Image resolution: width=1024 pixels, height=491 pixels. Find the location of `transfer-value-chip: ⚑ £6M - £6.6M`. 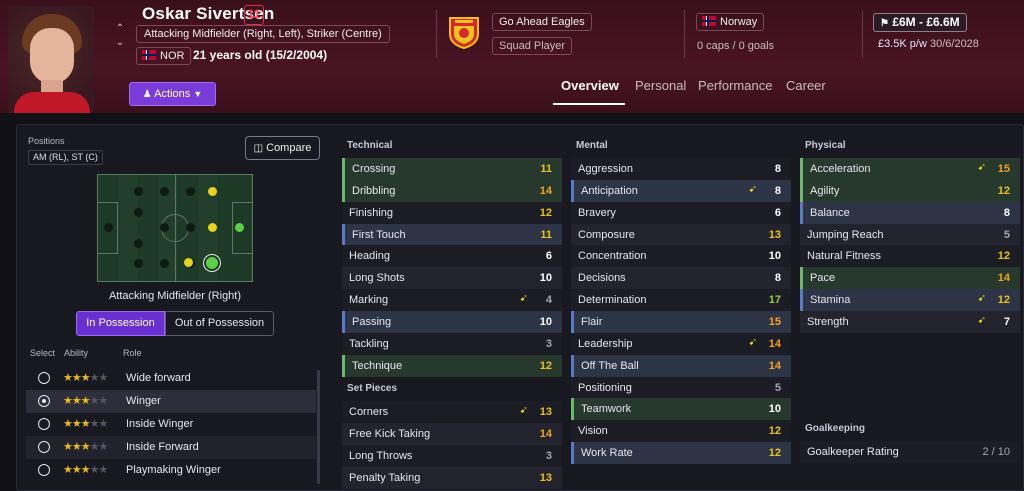

transfer-value-chip: ⚑ £6M - £6.6M is located at coordinates (920, 22).